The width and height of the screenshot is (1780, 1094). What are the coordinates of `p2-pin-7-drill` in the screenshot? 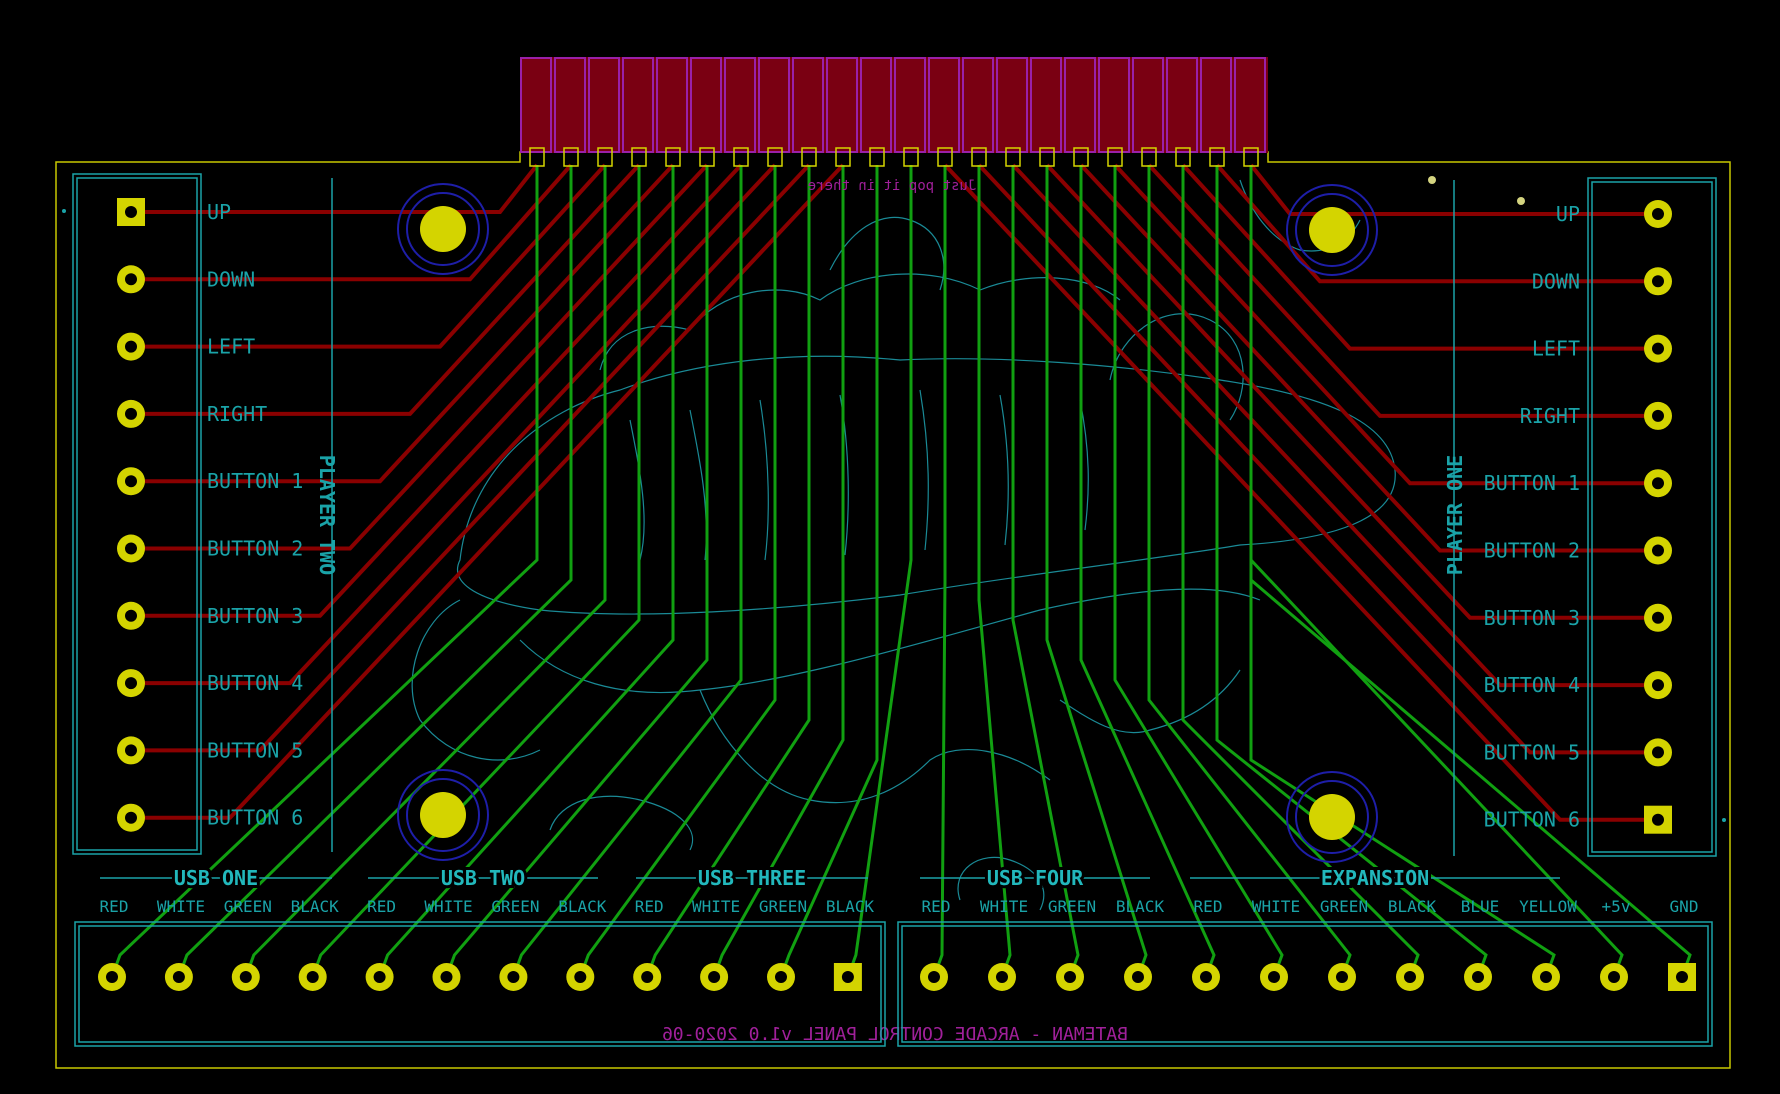 It's located at (131, 615).